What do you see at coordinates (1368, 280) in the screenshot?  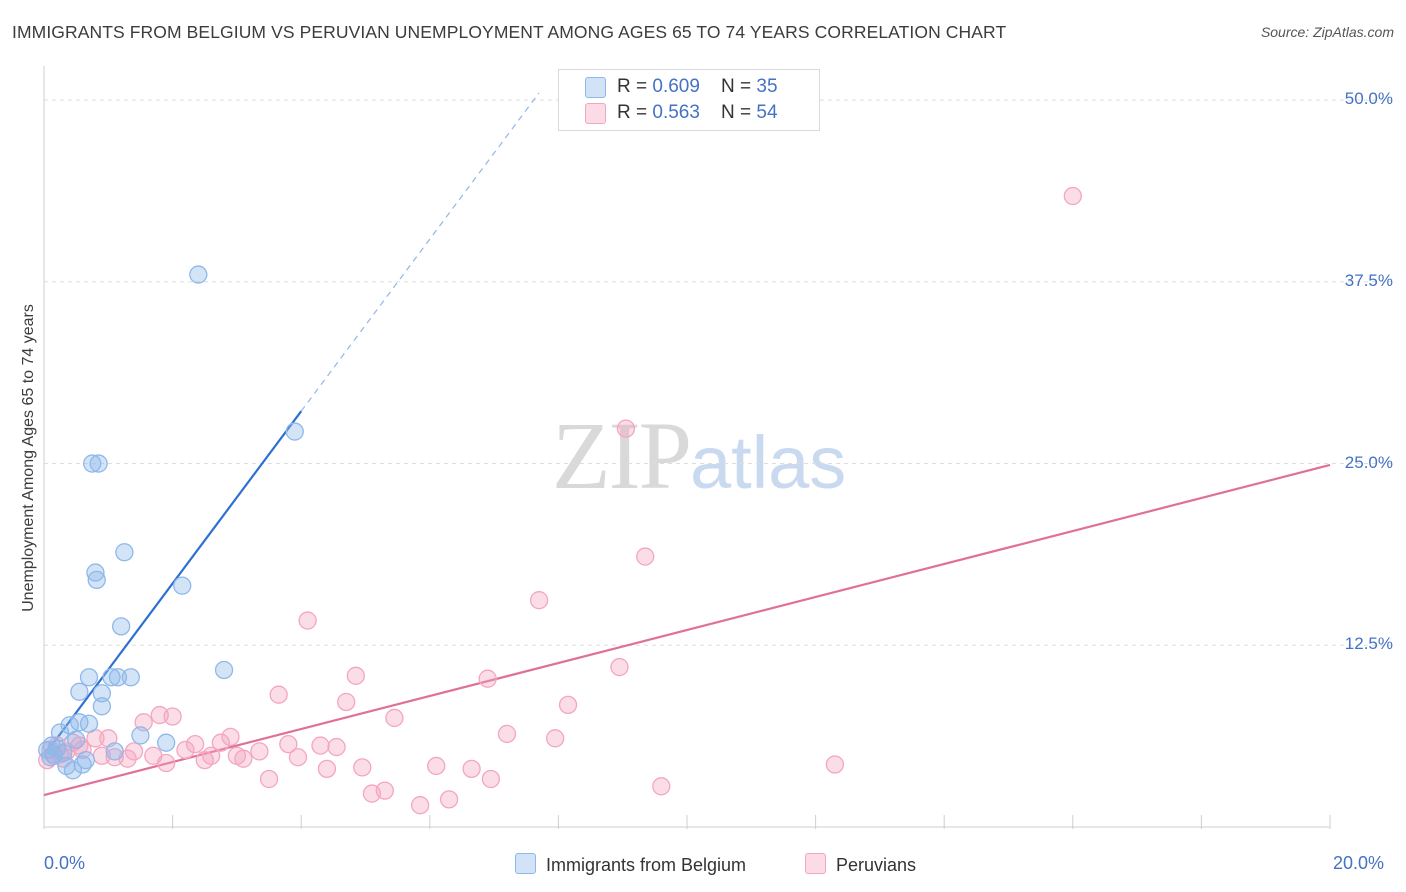 I see `y-tick-label: 37.5%` at bounding box center [1368, 280].